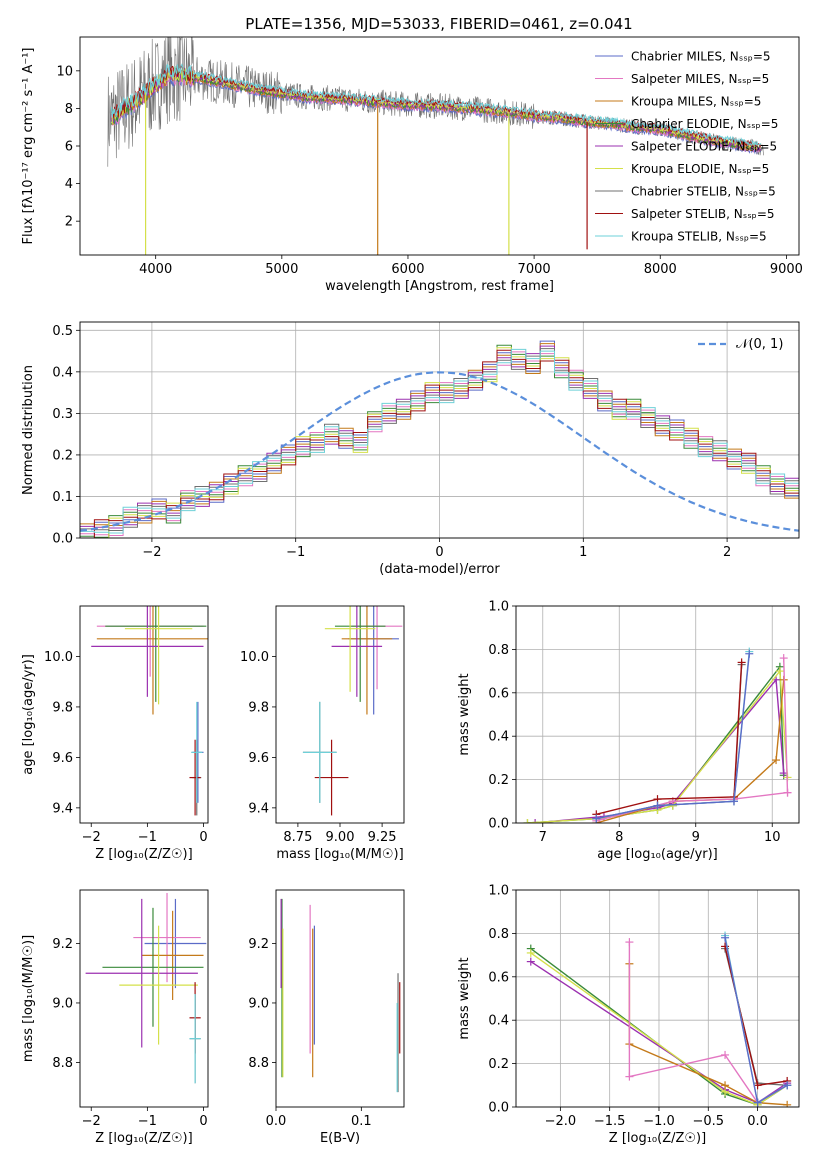 The height and width of the screenshot is (1170, 819). What do you see at coordinates (407, 269) in the screenshot?
I see `x-tick-label: 6000` at bounding box center [407, 269].